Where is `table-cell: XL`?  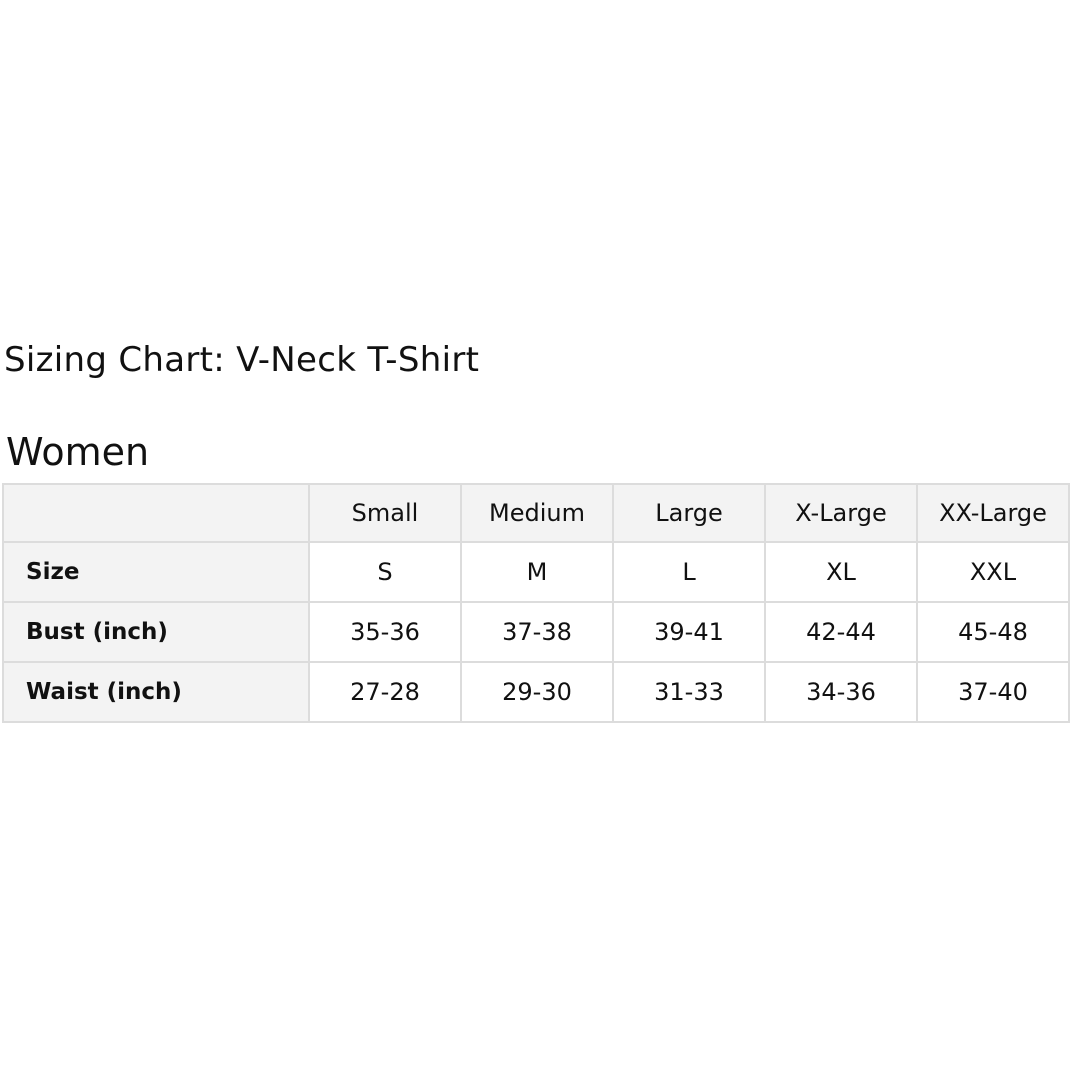
table-cell: XL is located at coordinates (841, 572).